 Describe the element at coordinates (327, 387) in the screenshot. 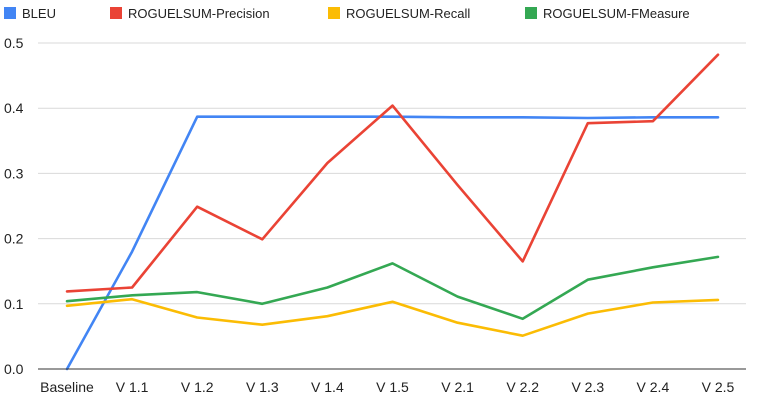

I see `x-tick-label: V 1.4` at that location.